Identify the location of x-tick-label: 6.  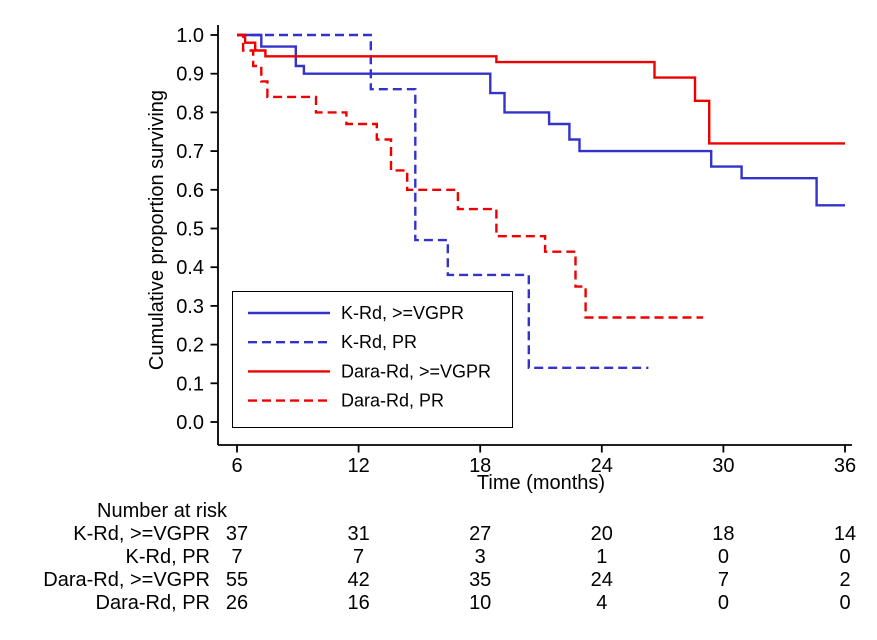
(236, 466).